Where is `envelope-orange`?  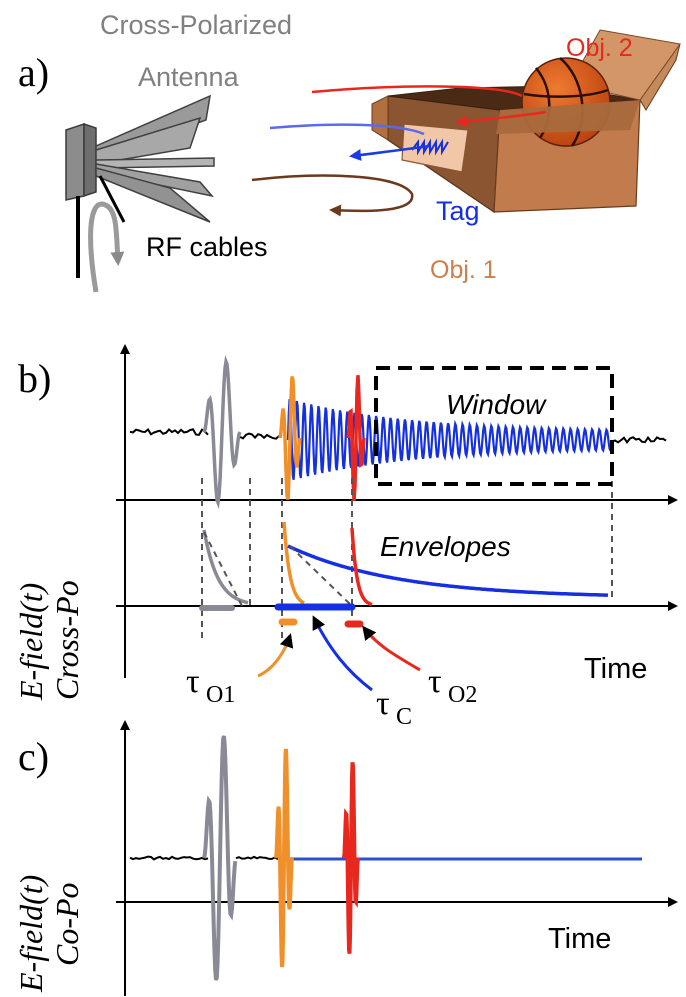
envelope-orange is located at coordinates (293, 563).